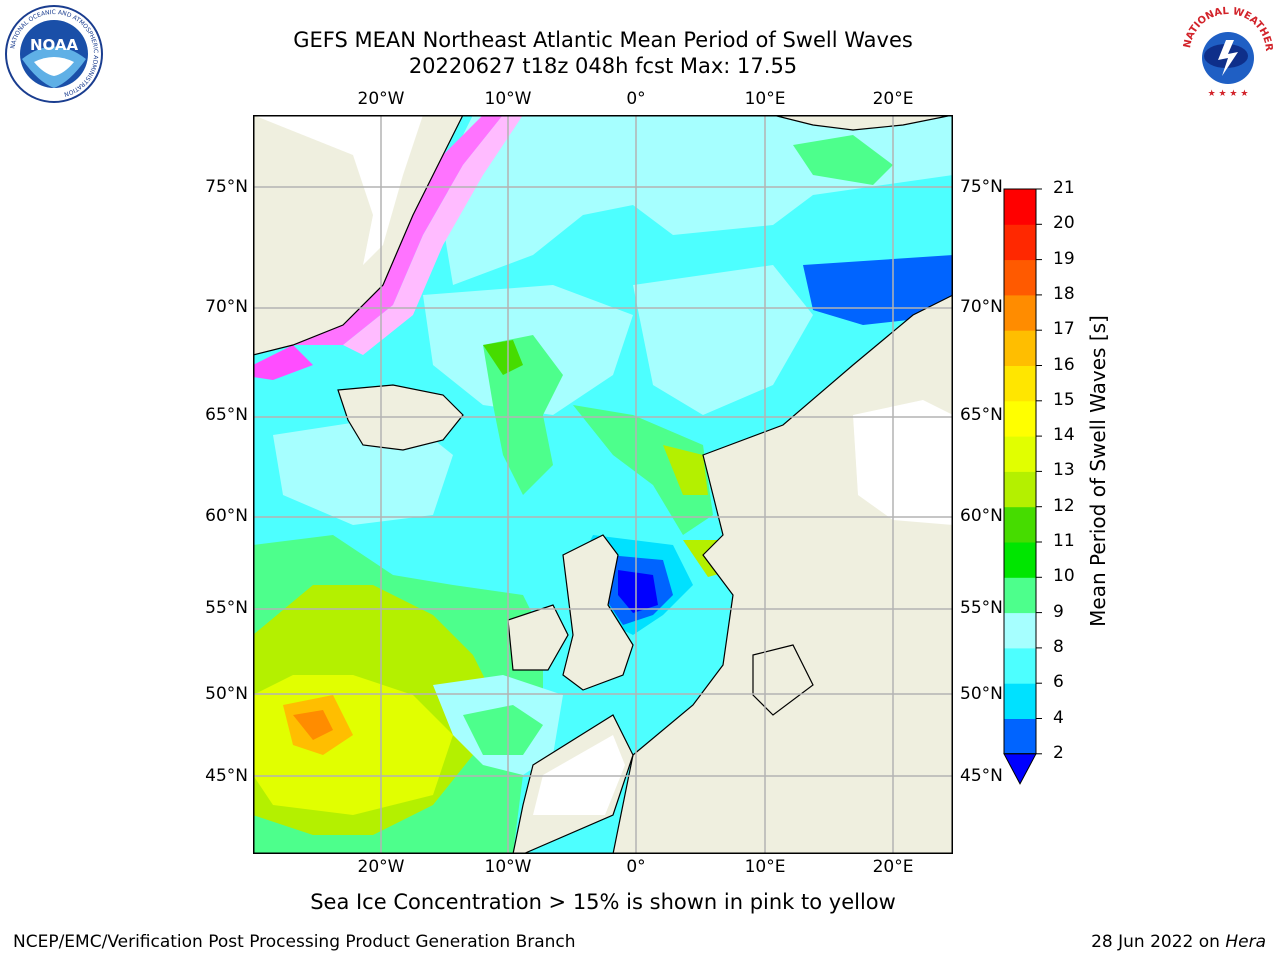 The height and width of the screenshot is (960, 1280). Describe the element at coordinates (381, 99) in the screenshot. I see `lon-label-top-20w: 20°W` at that location.